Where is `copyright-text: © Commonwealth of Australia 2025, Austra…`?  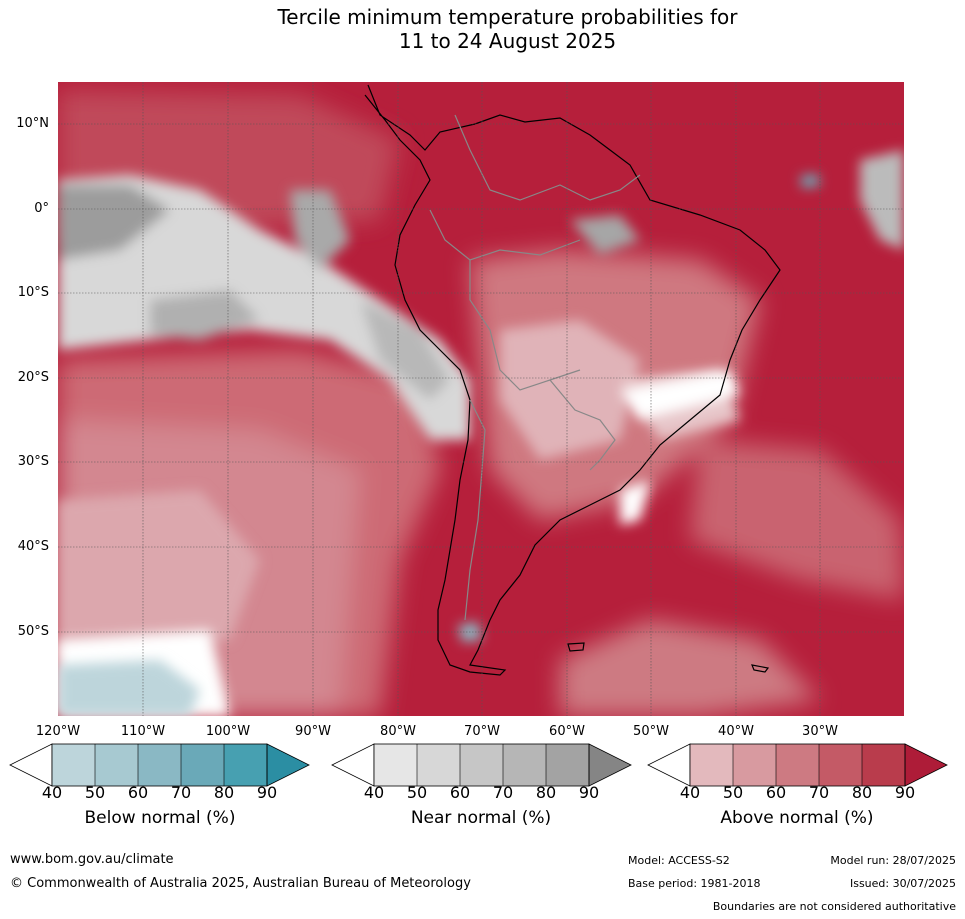 copyright-text: © Commonwealth of Australia 2025, Austra… is located at coordinates (240, 883).